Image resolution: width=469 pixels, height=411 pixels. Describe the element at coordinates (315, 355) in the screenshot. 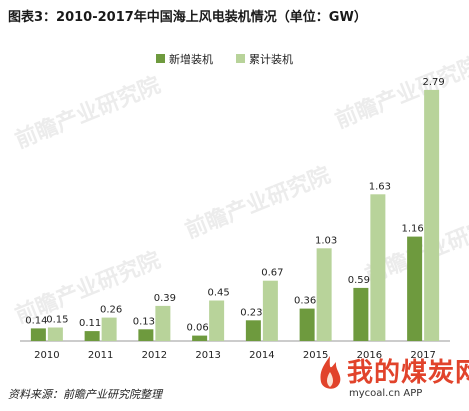

I see `x-tick-label: 2015` at that location.